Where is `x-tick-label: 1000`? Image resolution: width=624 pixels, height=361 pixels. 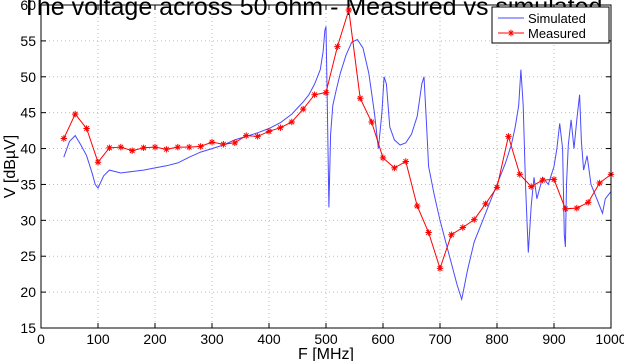
x-tick-label: 1000 is located at coordinates (609, 339).